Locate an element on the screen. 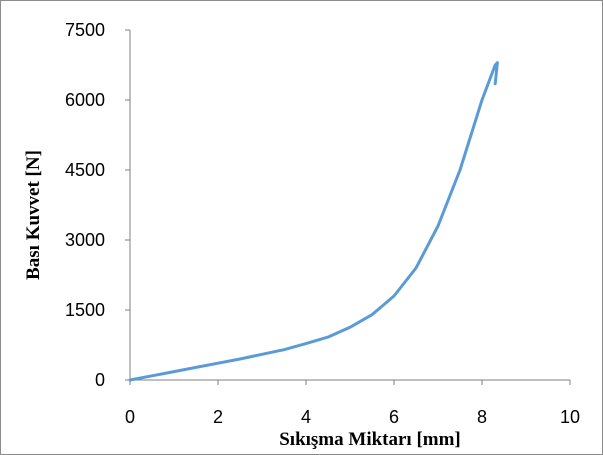 The image size is (603, 455). x-tick-label: 8 is located at coordinates (482, 417).